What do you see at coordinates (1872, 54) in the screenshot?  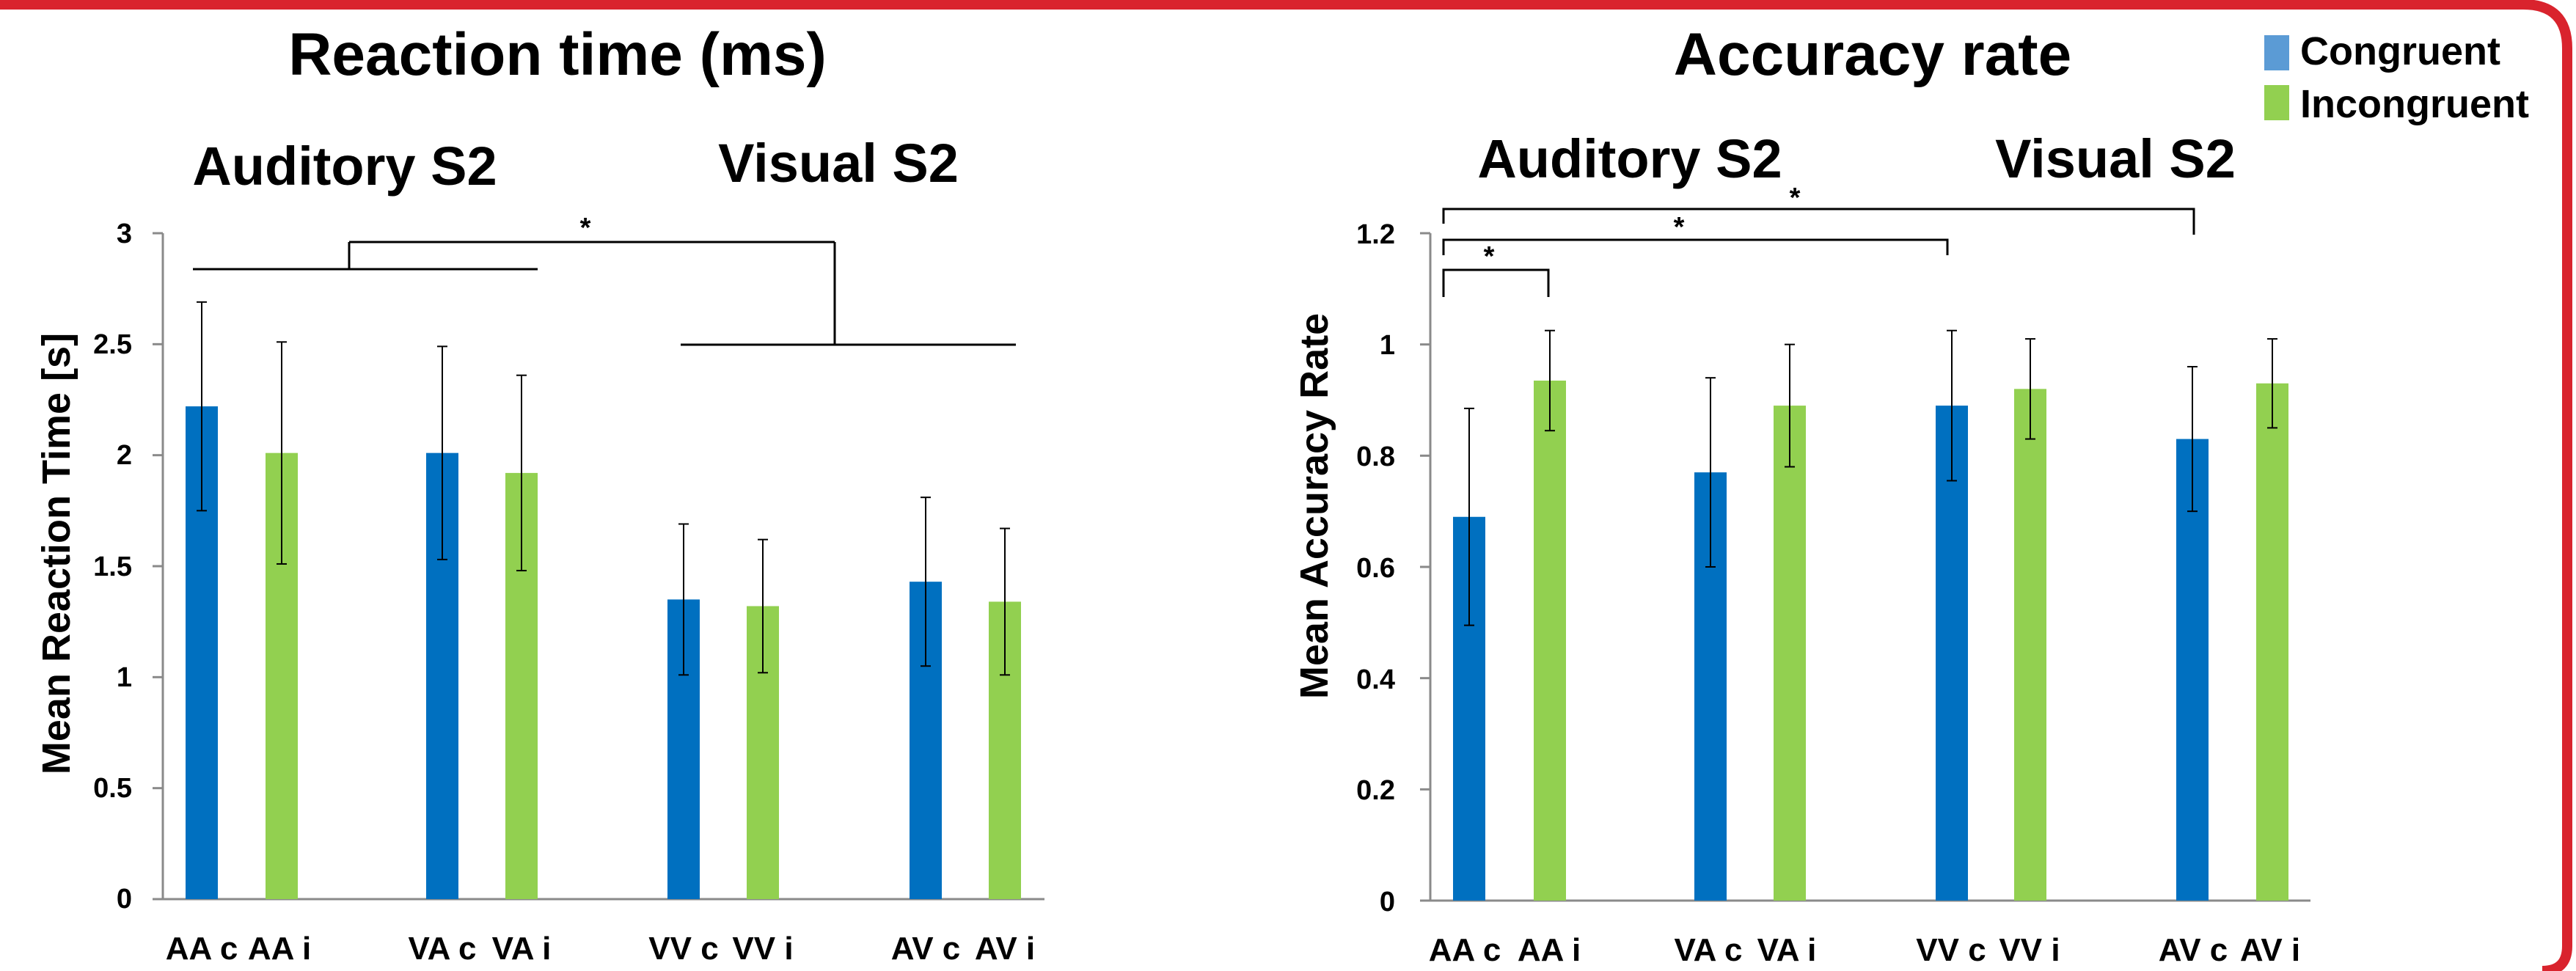 I see `chart-title: Accuracy rate` at bounding box center [1872, 54].